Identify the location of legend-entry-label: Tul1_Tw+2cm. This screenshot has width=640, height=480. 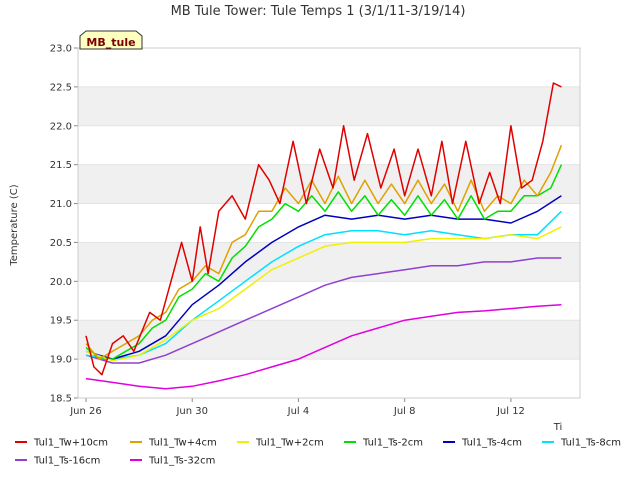
(289, 443).